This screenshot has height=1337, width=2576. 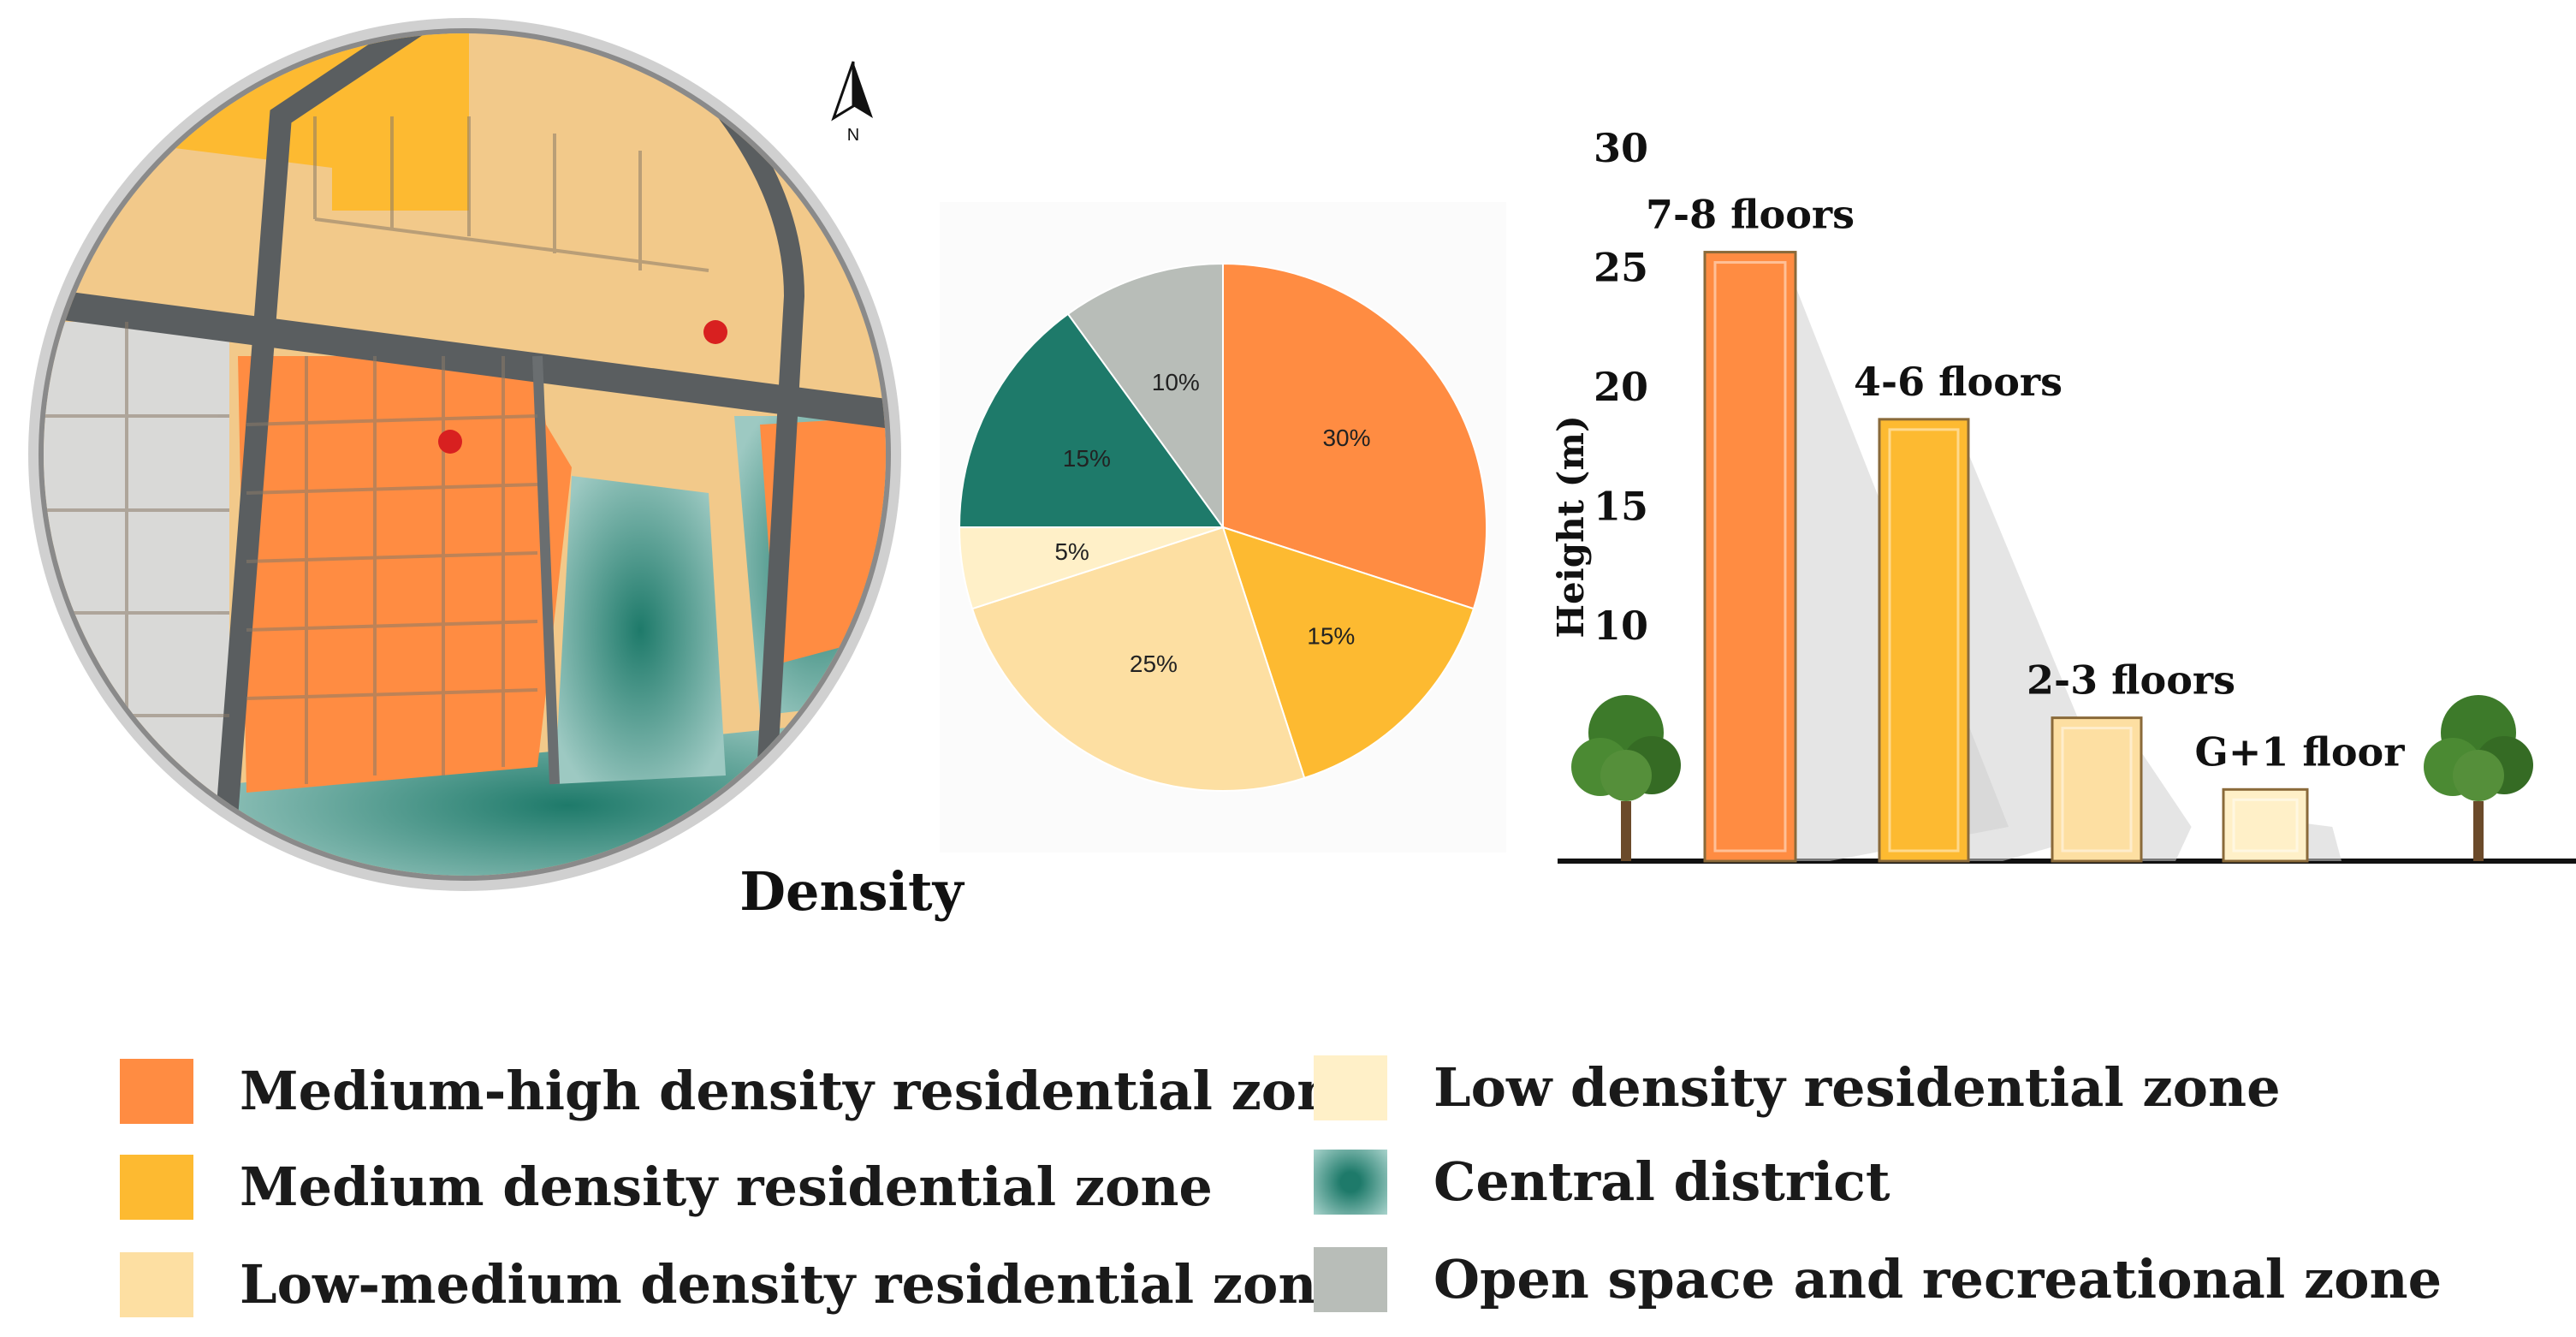 I want to click on map-road-inner, so click(x=546, y=570).